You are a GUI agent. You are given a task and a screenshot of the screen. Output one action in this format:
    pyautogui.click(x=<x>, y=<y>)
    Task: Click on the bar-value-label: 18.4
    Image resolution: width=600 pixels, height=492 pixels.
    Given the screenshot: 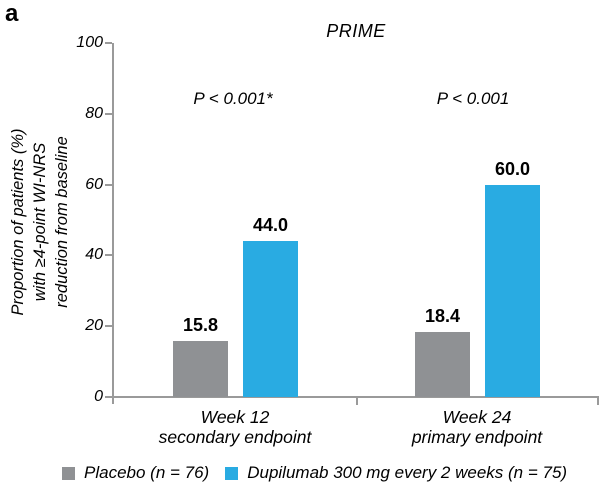 What is the action you would take?
    pyautogui.click(x=442, y=316)
    